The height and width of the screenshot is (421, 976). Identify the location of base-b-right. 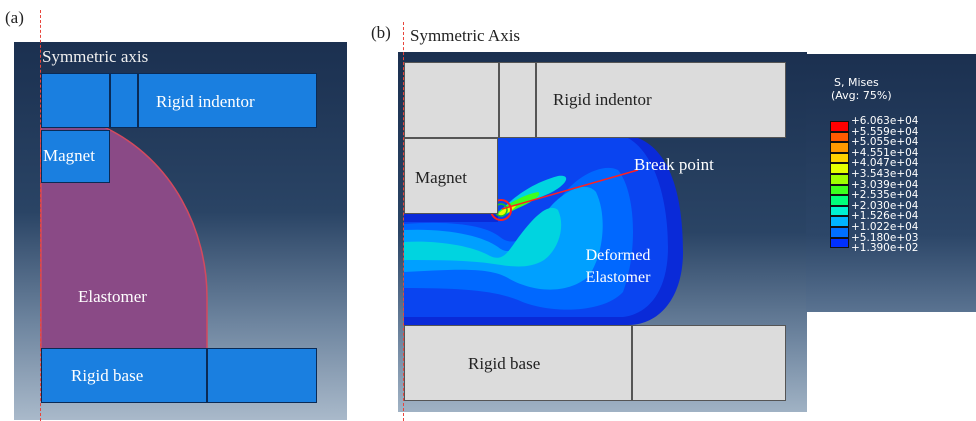
(709, 363).